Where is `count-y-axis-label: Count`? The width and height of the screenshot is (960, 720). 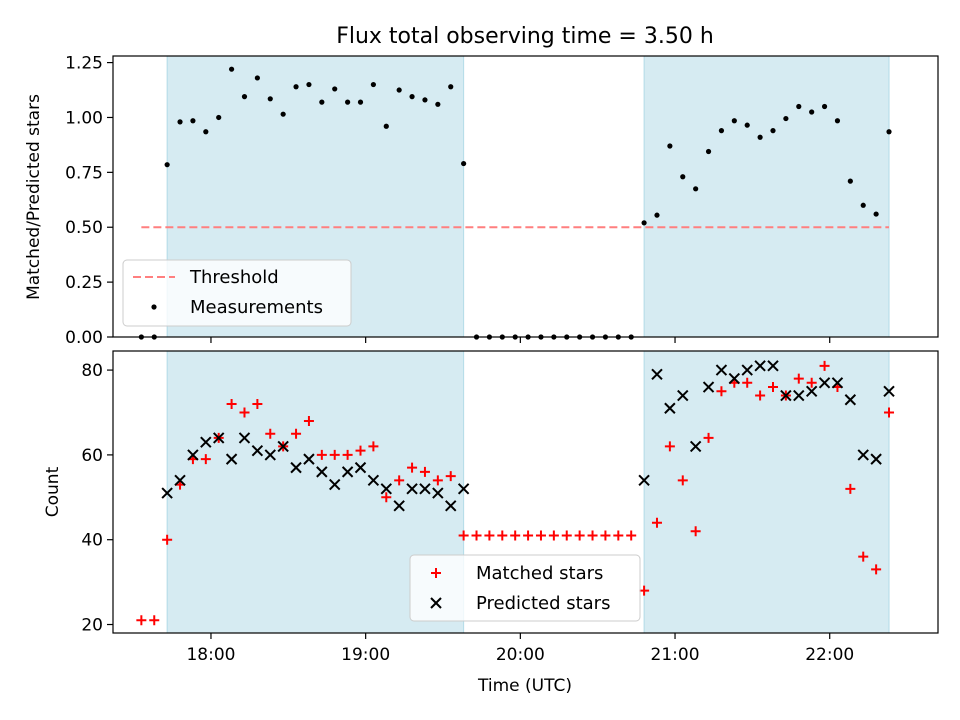 count-y-axis-label: Count is located at coordinates (53, 491).